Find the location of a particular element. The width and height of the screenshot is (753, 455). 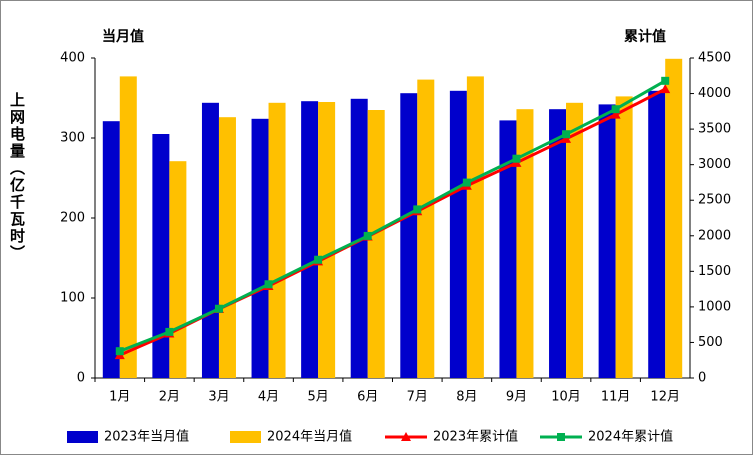

x-tick-label: 11月 is located at coordinates (616, 397).